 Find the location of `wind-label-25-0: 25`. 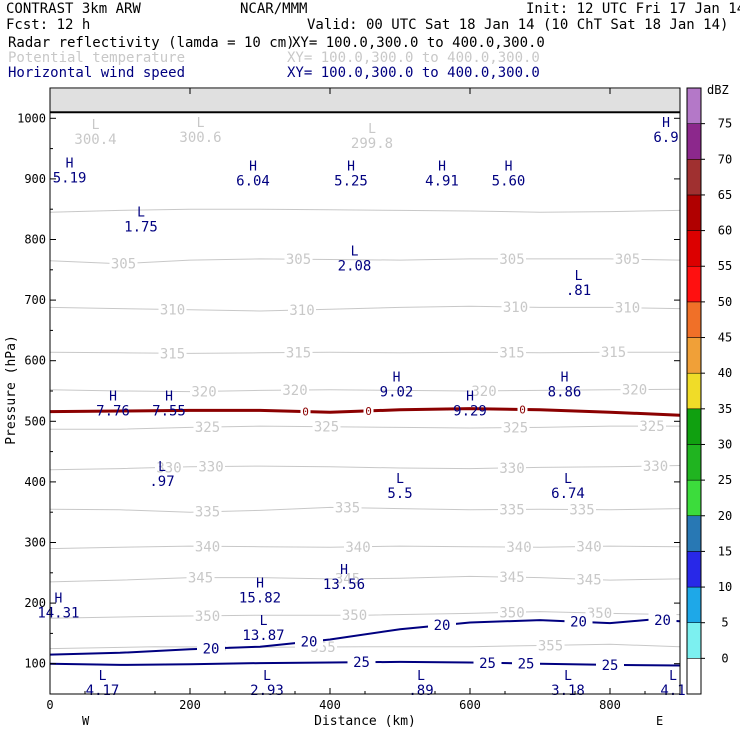

wind-label-25-0: 25 is located at coordinates (361, 663).